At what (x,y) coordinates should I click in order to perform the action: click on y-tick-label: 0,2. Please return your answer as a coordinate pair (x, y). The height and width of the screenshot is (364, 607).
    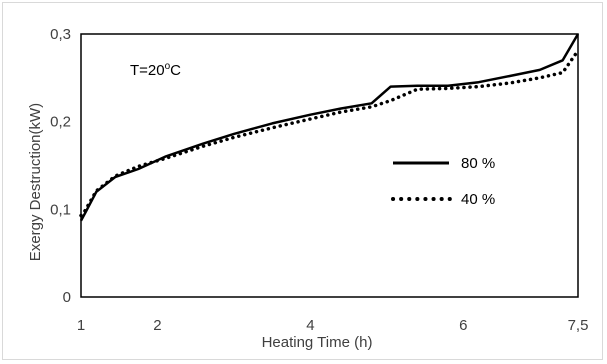
    Looking at the image, I should click on (60, 122).